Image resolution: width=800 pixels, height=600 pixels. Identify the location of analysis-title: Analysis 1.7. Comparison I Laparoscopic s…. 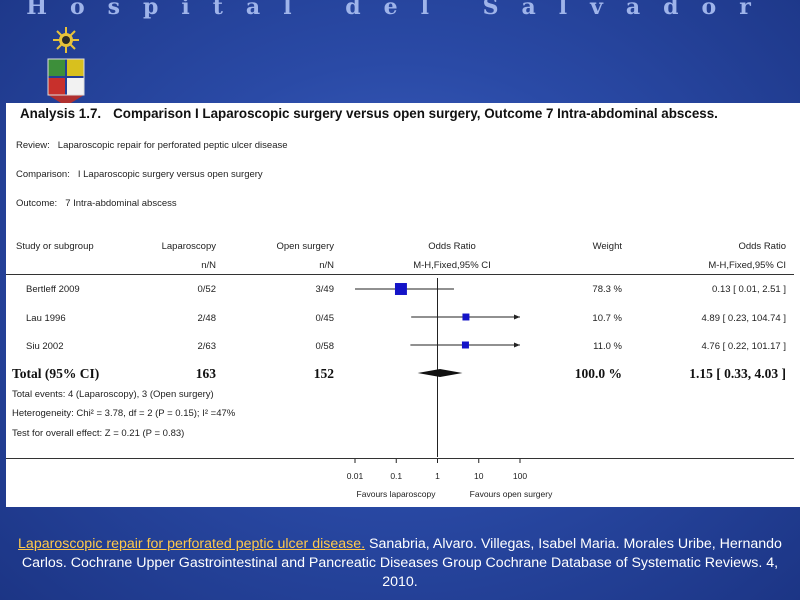
(369, 113).